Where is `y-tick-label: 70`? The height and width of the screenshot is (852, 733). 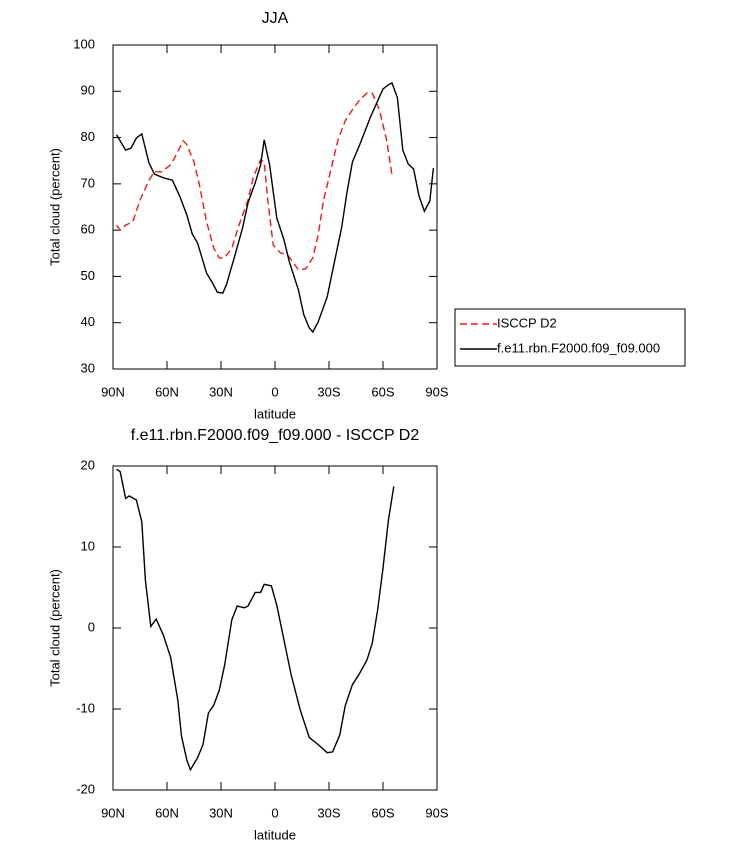
y-tick-label: 70 is located at coordinates (88, 182).